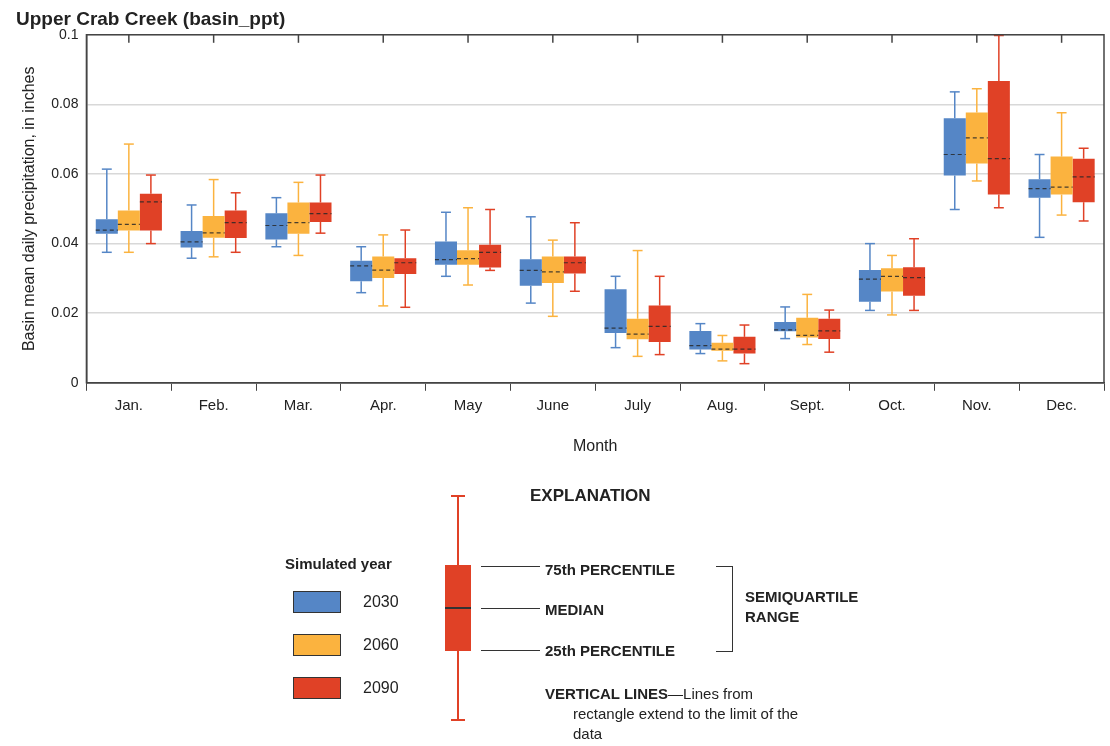 The image size is (1110, 746). Describe the element at coordinates (590, 496) in the screenshot. I see `text: EXPLANATION` at that location.